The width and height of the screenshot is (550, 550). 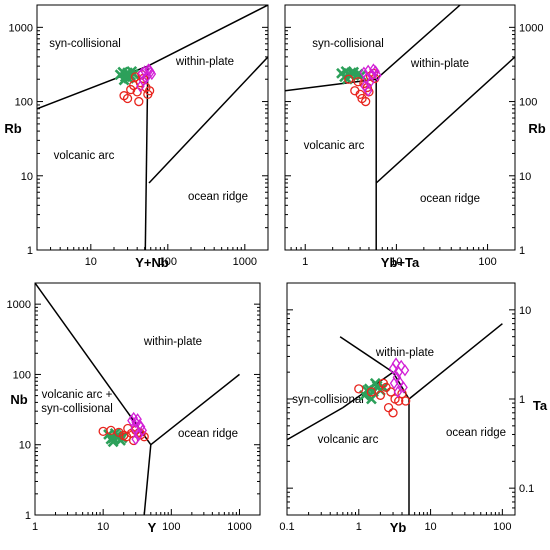 What do you see at coordinates (152, 262) in the screenshot?
I see `x-axis-label: Y+Nb` at bounding box center [152, 262].